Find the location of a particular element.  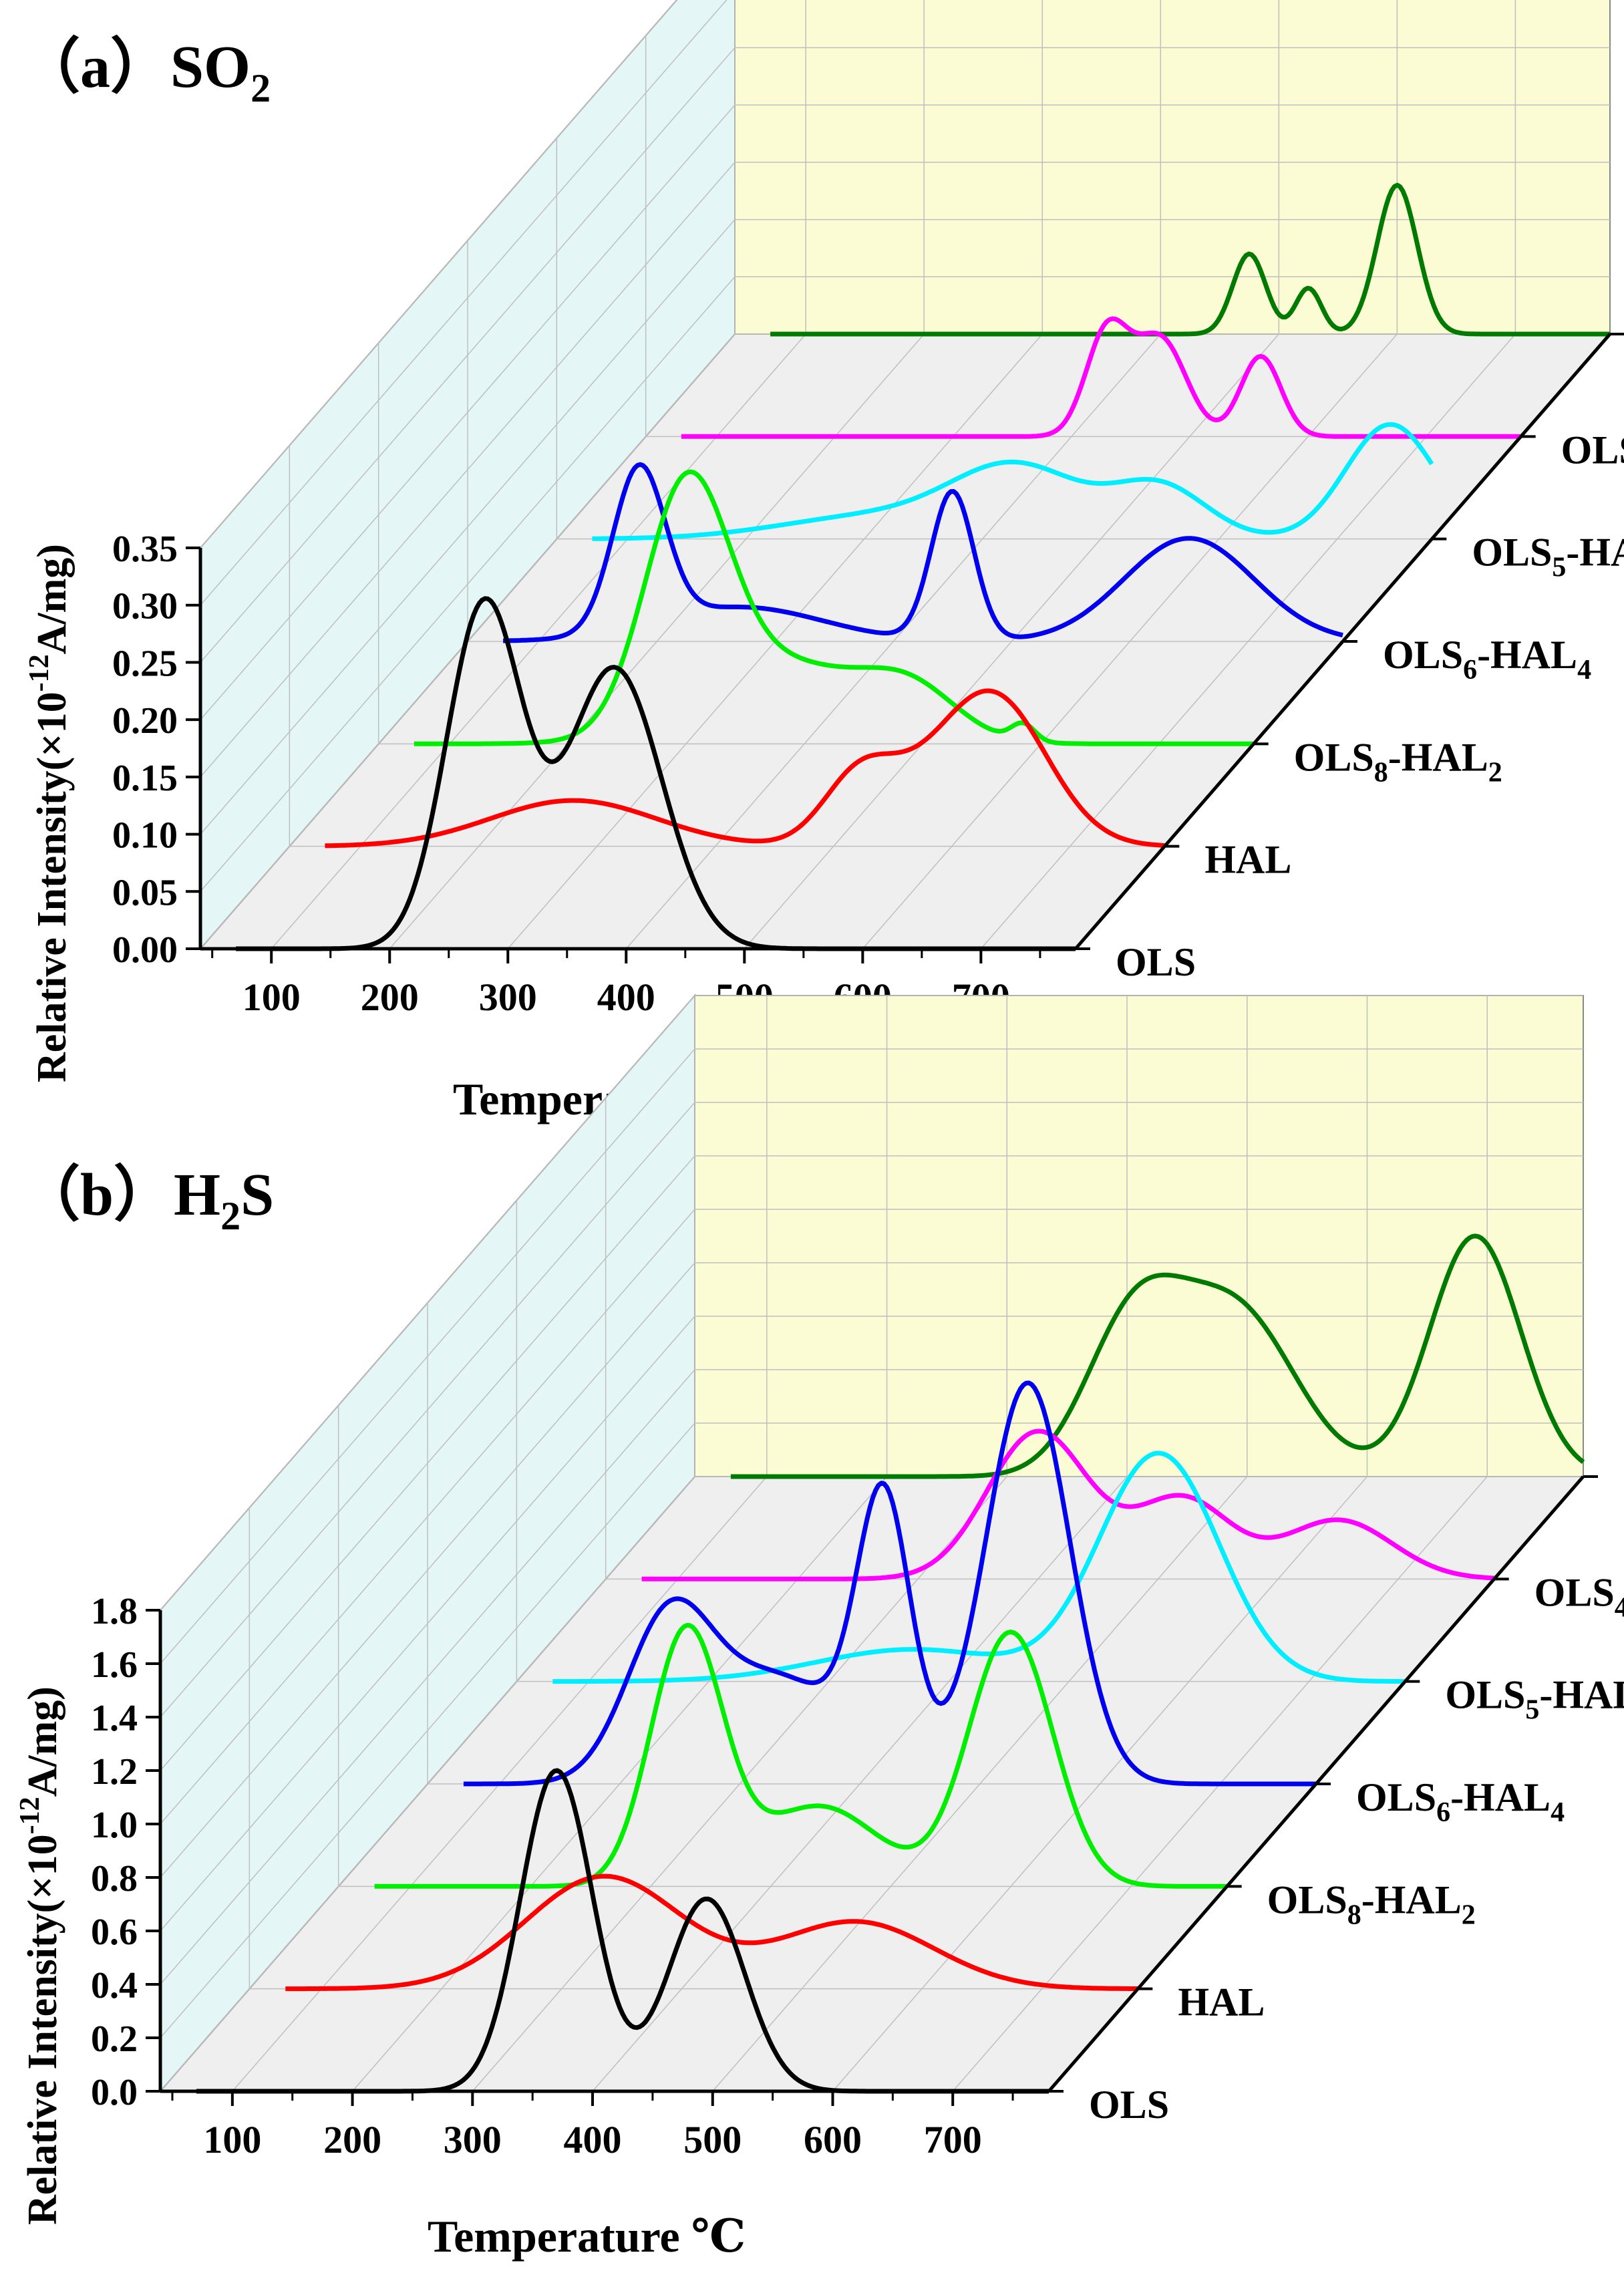

y-tick-label: 0.4 is located at coordinates (114, 1985).